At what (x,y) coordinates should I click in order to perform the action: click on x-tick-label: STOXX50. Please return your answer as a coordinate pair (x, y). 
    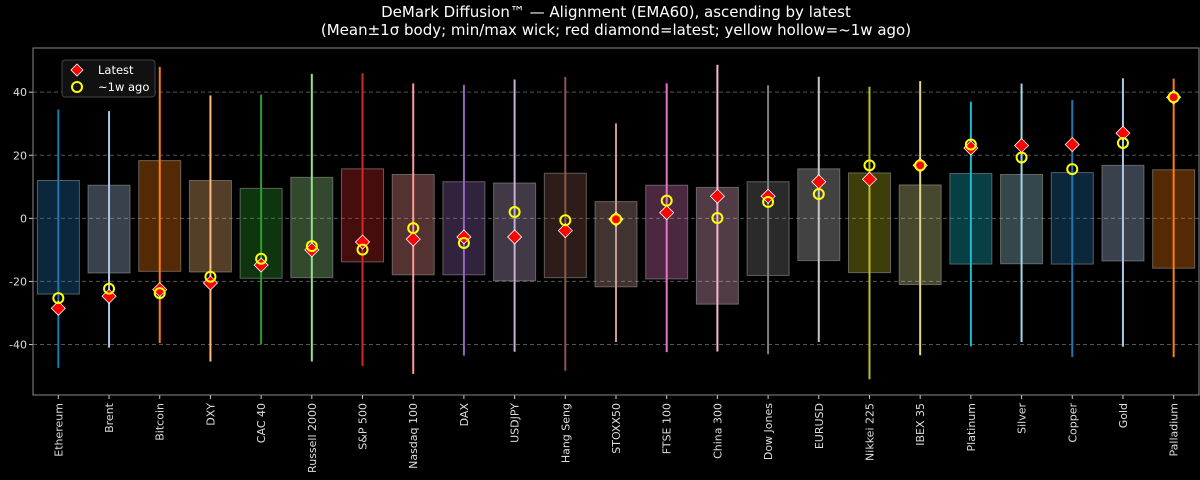
    Looking at the image, I should click on (616, 428).